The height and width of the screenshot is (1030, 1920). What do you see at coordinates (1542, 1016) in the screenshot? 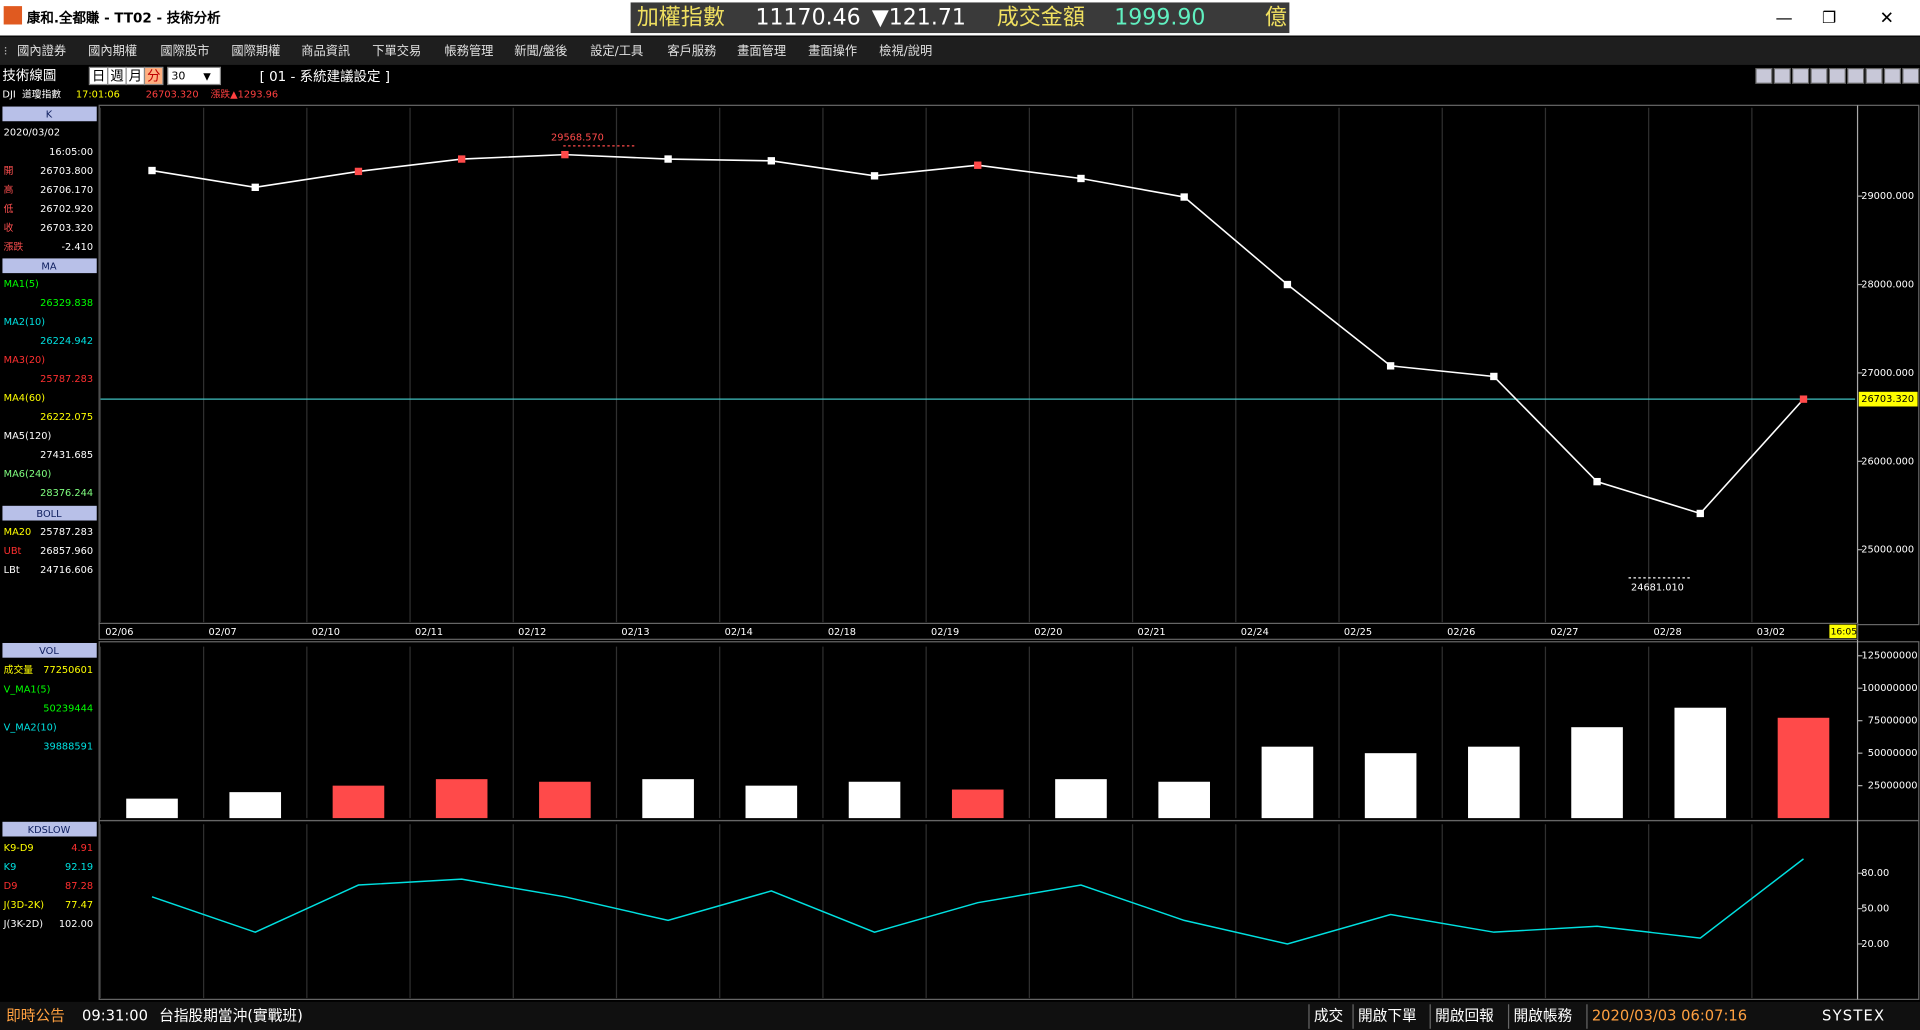
I see `status-button: 開啟帳務` at bounding box center [1542, 1016].